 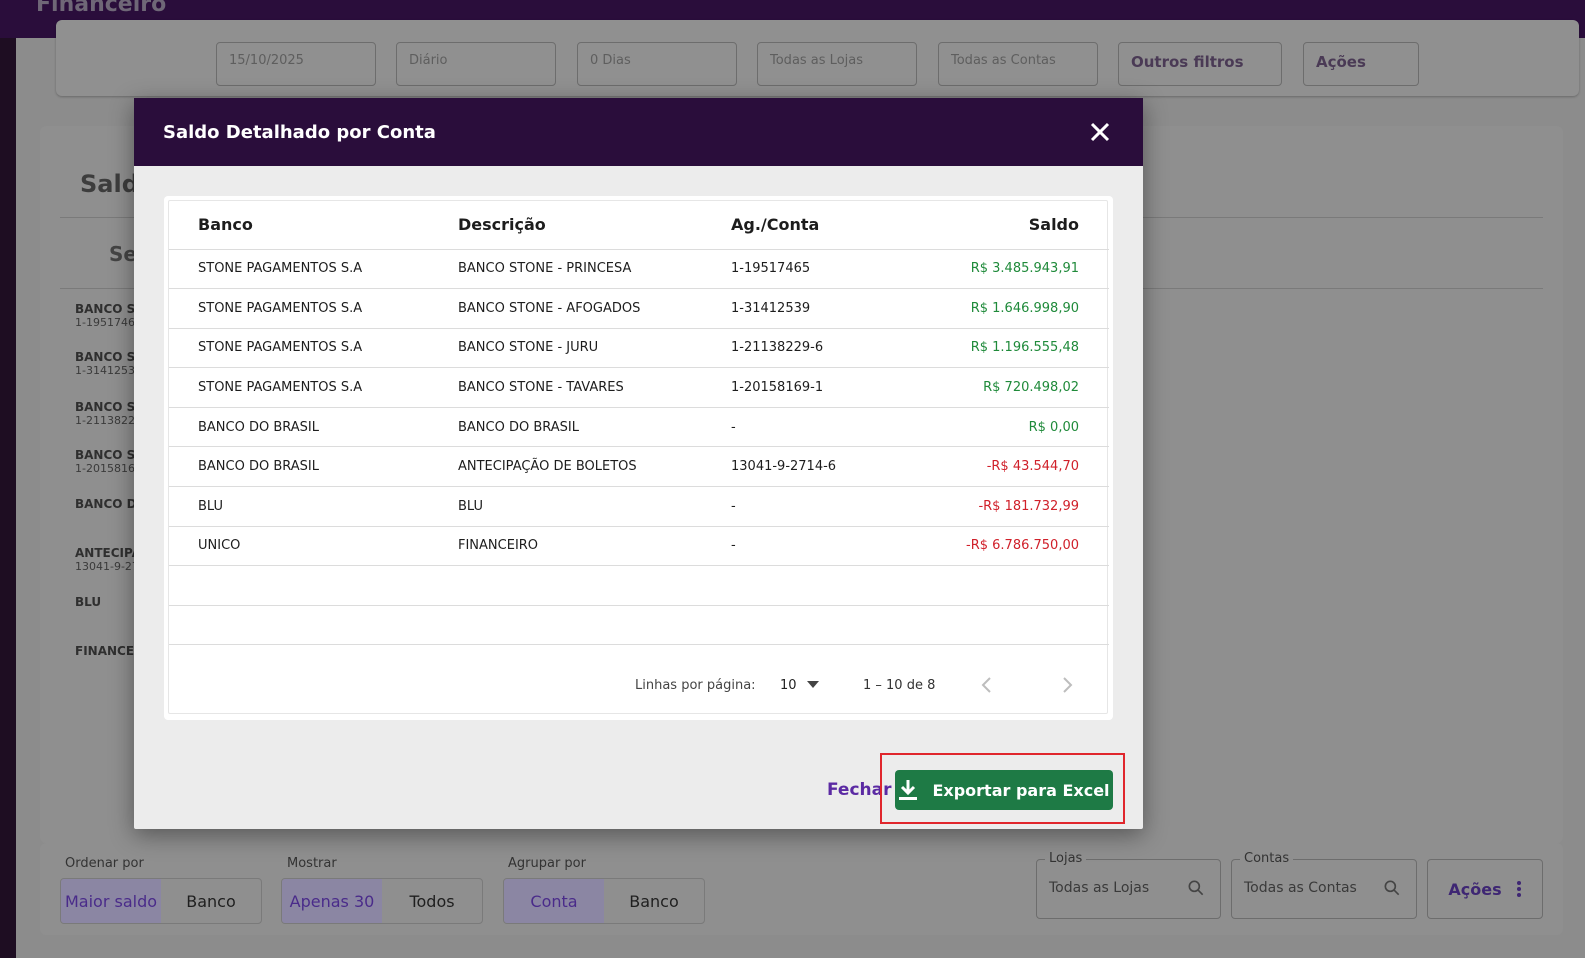 What do you see at coordinates (987, 685) in the screenshot?
I see `chevron-left-icon` at bounding box center [987, 685].